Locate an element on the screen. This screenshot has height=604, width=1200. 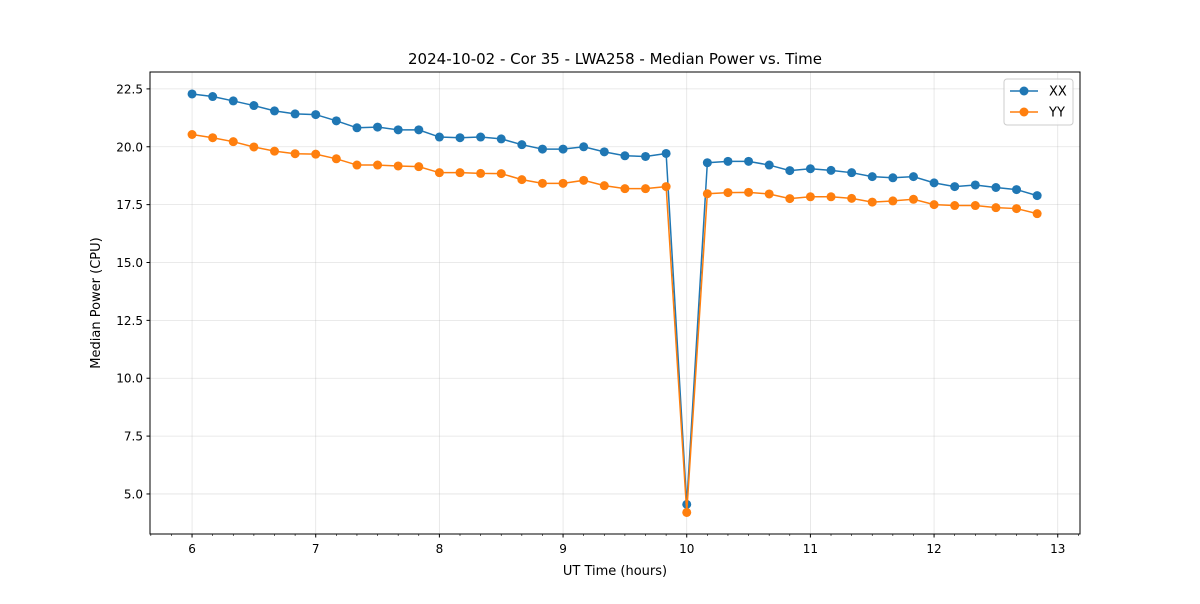
y-tick-label: 17.5 is located at coordinates (129, 205).